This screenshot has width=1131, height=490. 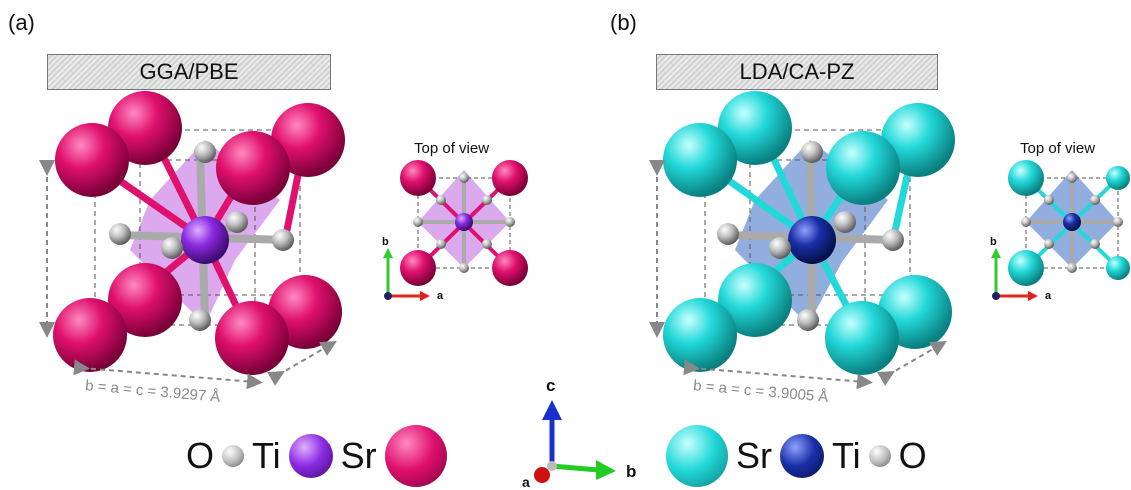 I want to click on top-view-a, so click(x=464, y=223).